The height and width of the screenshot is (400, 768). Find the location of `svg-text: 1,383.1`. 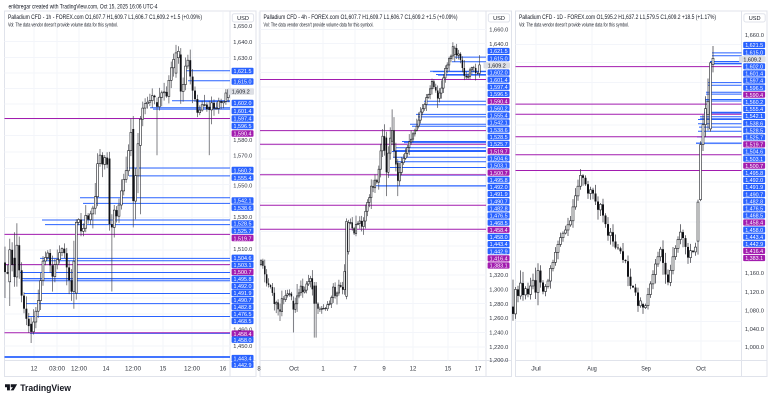

svg-text: 1,383.1 is located at coordinates (754, 259).